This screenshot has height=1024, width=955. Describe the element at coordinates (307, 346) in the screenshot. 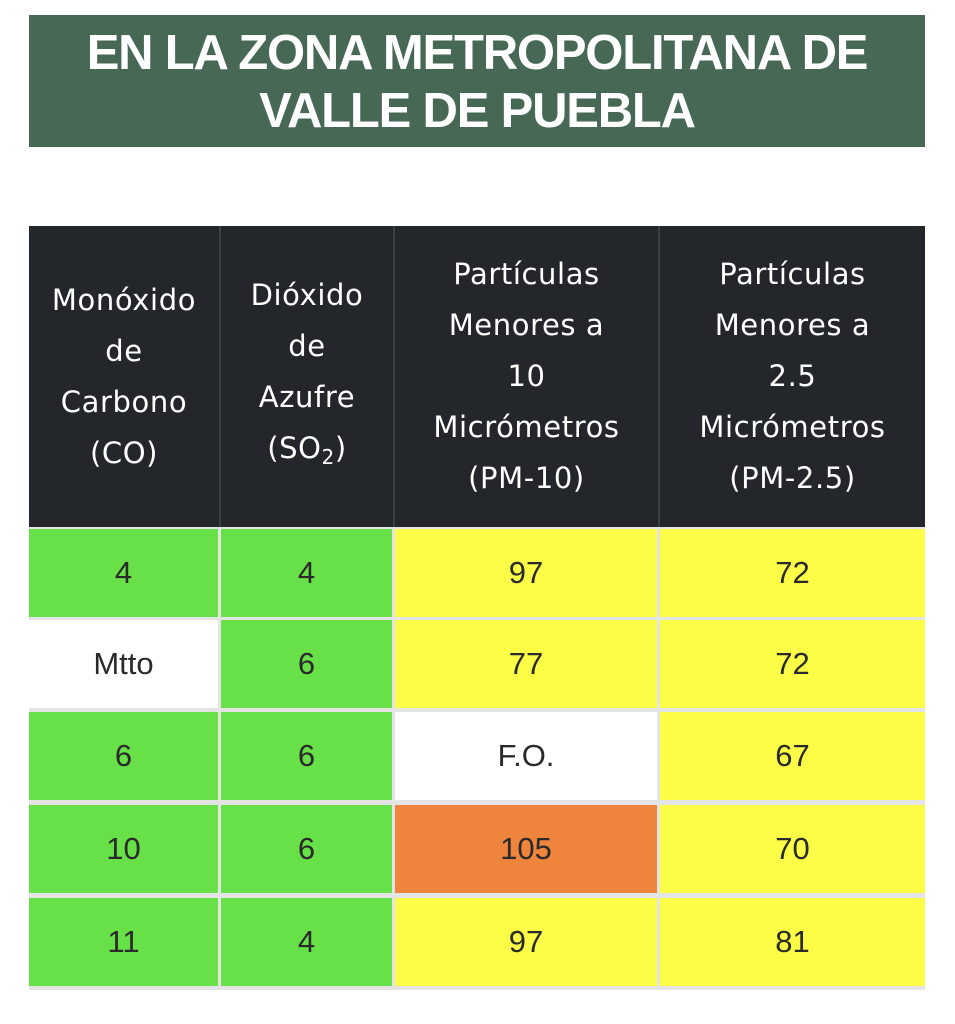

I see `header-so2-line: de` at that location.